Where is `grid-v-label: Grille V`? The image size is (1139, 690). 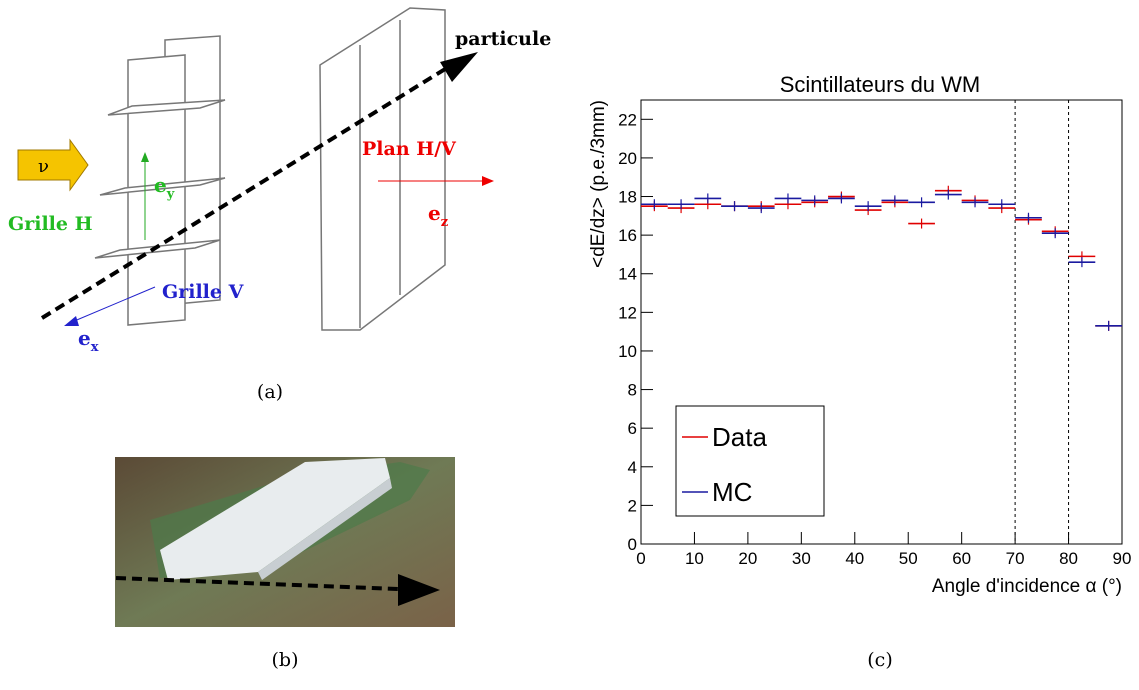
grid-v-label: Grille V is located at coordinates (203, 292).